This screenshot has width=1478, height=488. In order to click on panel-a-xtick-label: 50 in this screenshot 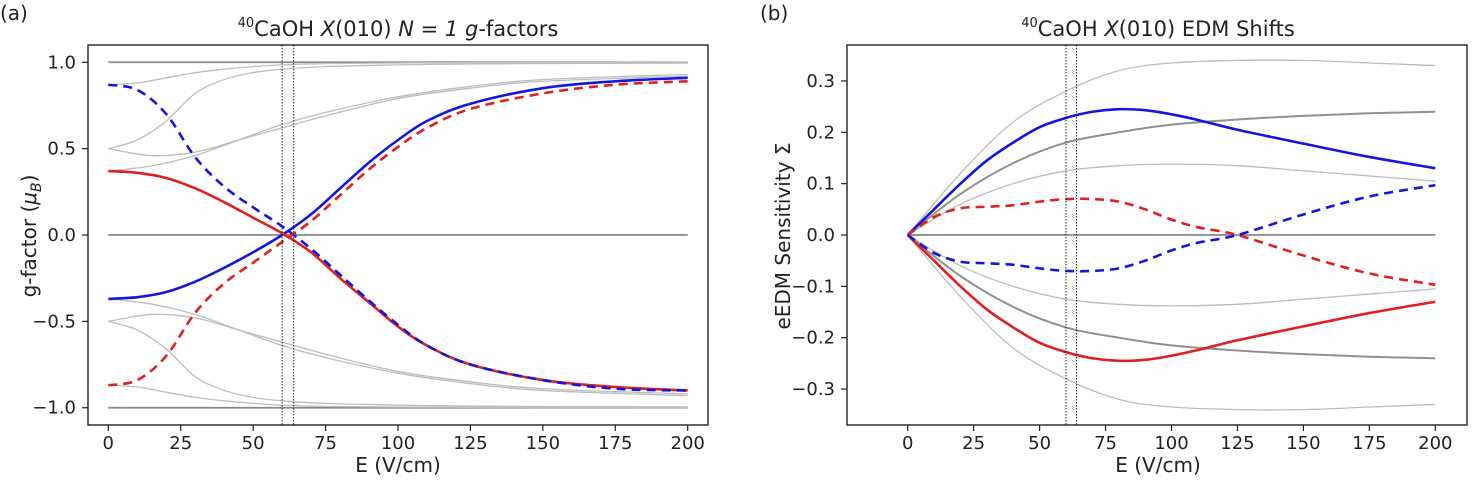, I will do `click(253, 443)`.